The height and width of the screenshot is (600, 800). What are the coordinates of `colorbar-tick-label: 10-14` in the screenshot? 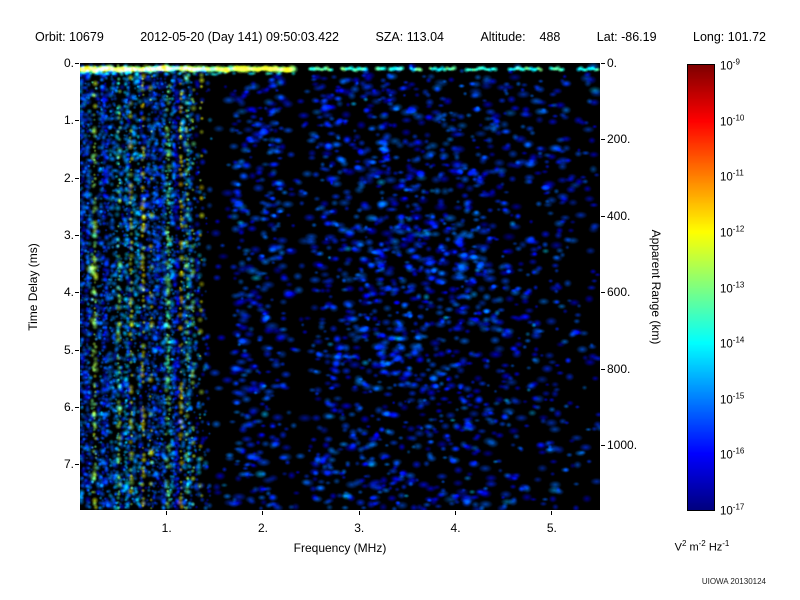 It's located at (732, 343).